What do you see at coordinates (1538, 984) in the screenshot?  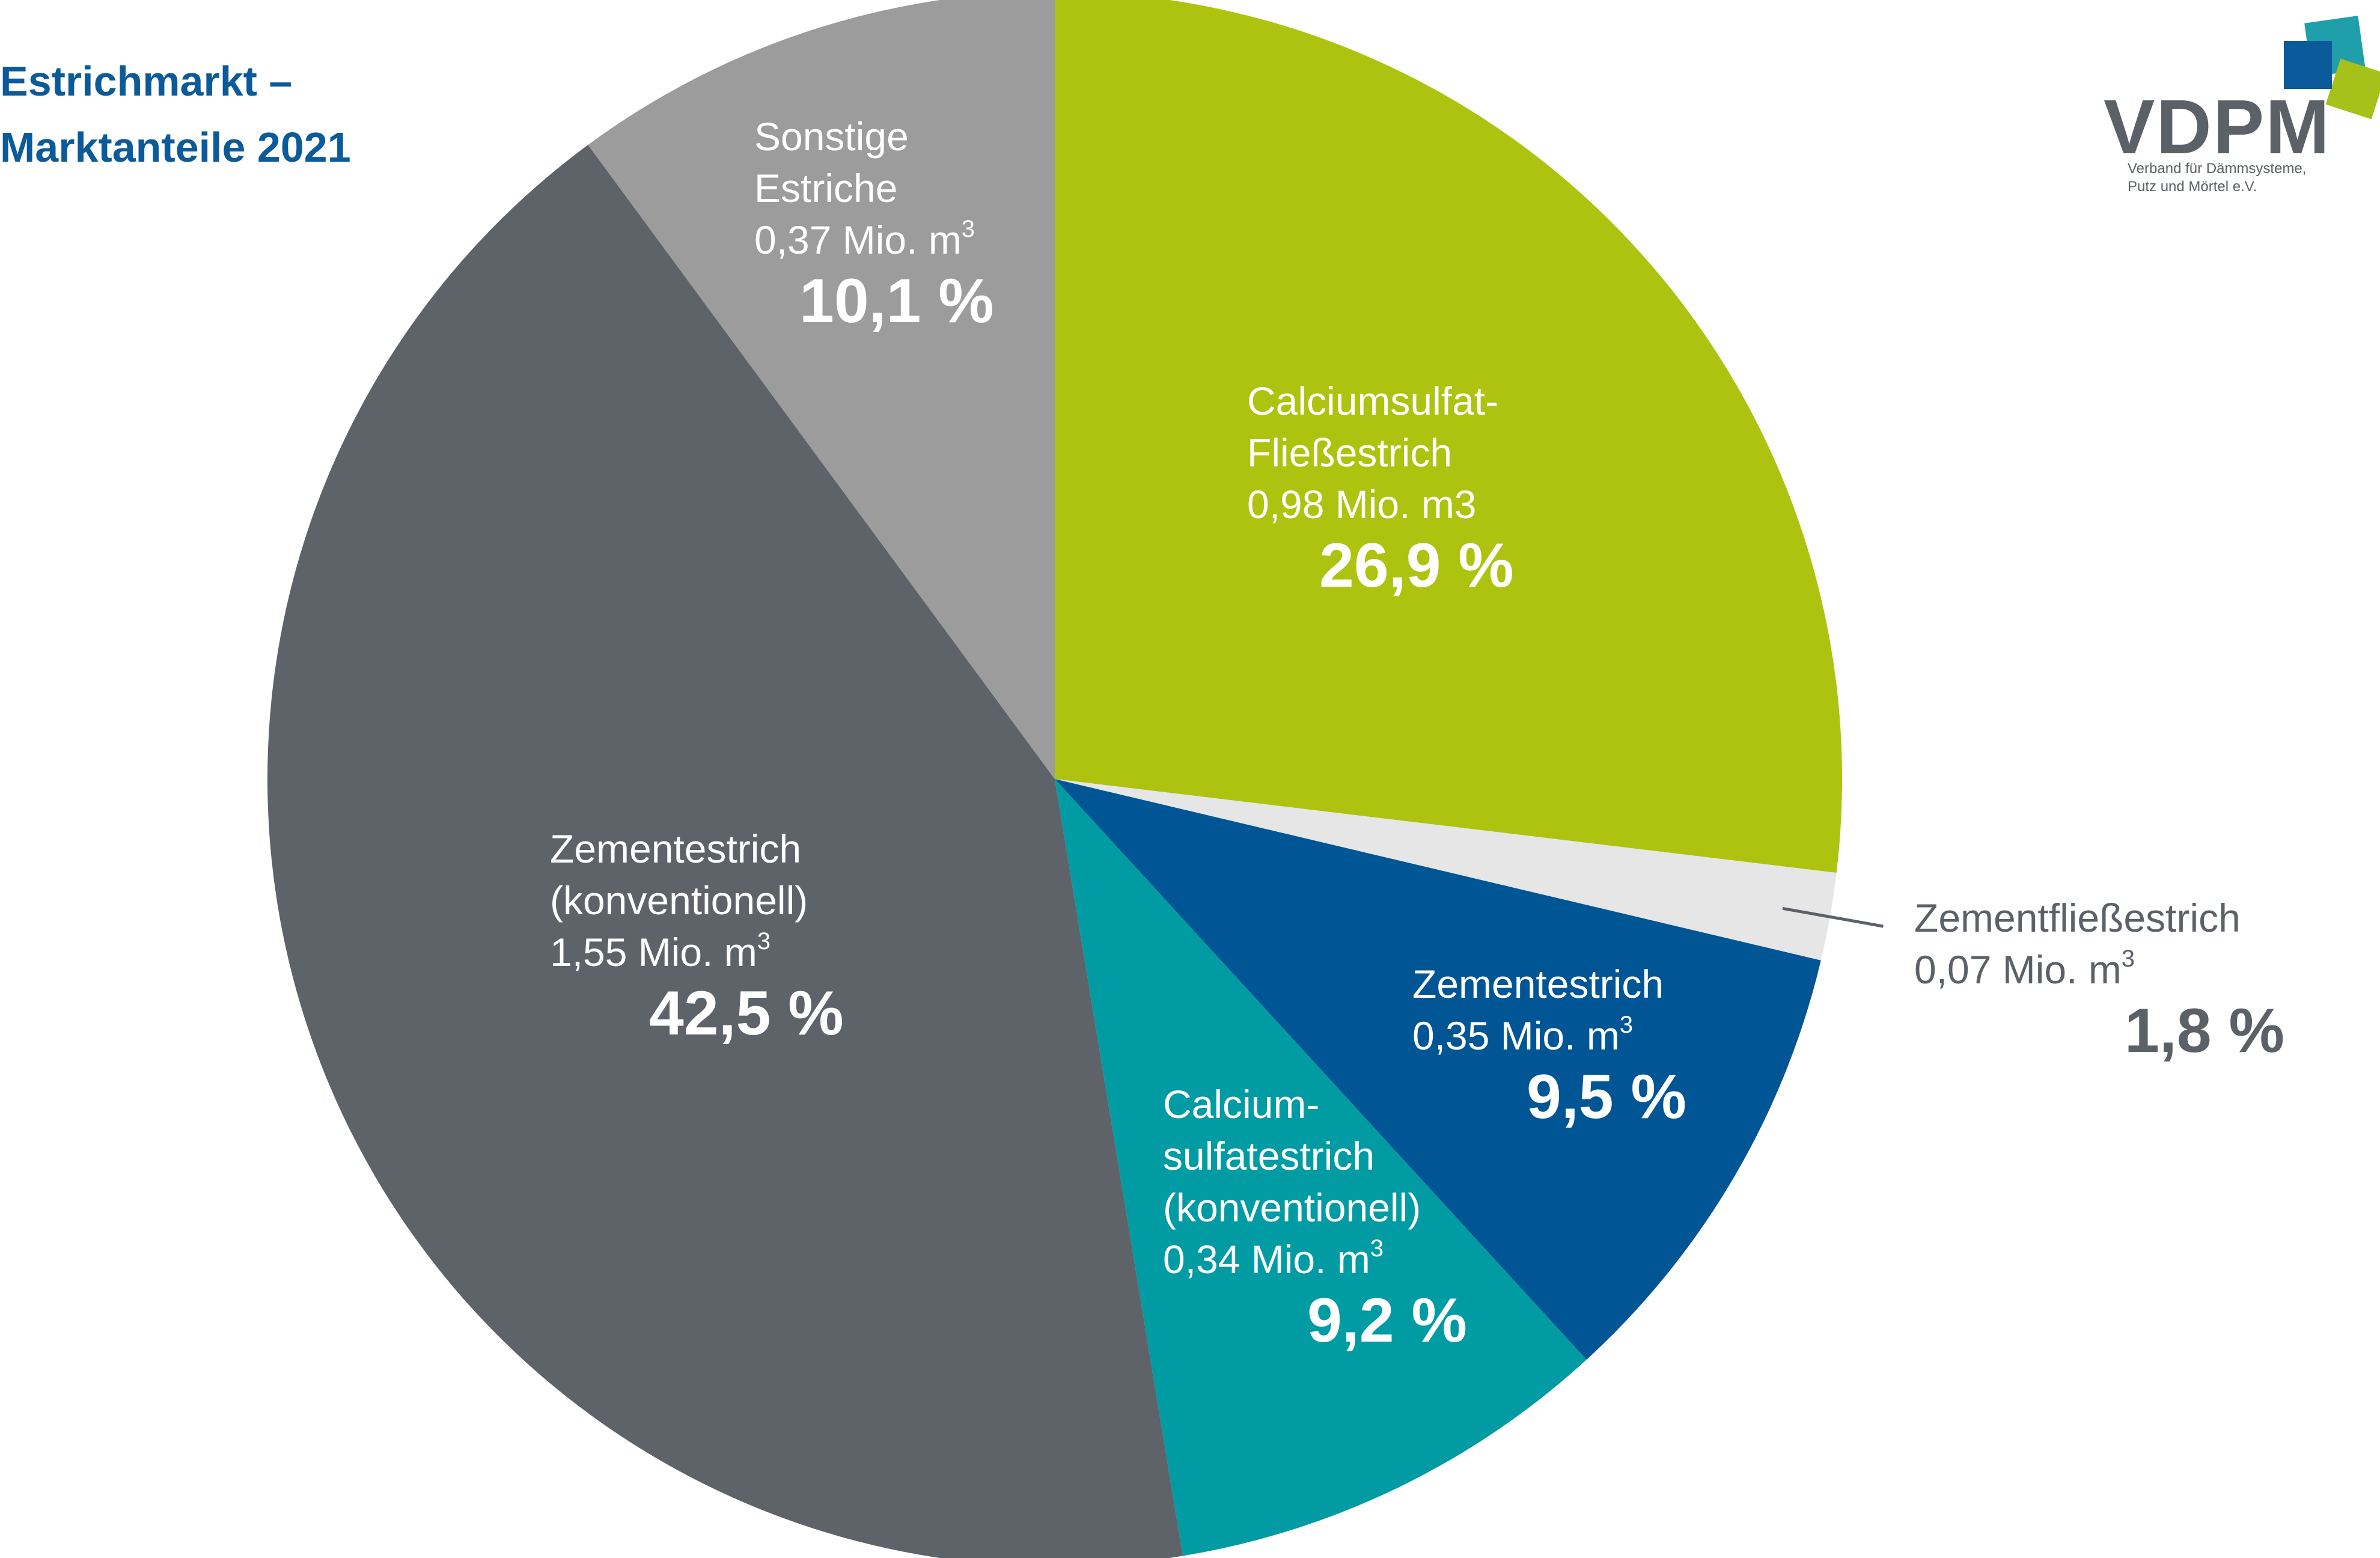 I see `slice-name-line-2-0: Zementestrich` at bounding box center [1538, 984].